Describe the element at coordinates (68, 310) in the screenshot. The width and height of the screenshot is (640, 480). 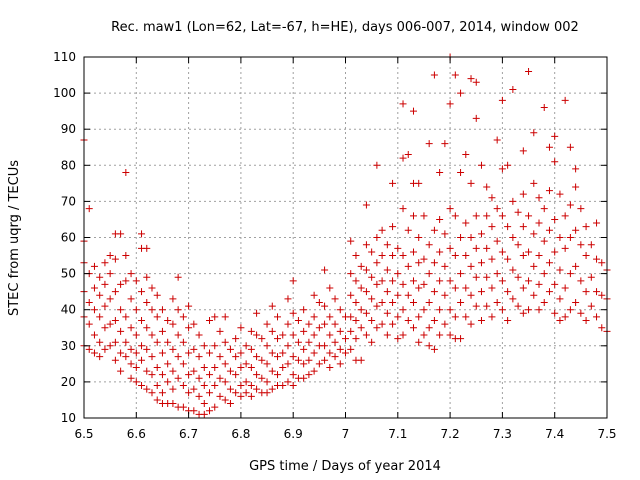
I see `y-tick-label: 40` at that location.